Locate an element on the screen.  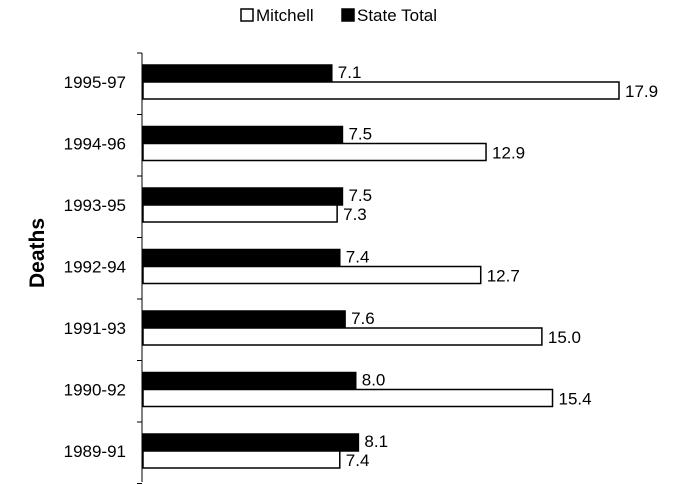
legend-label-state-total: State Total is located at coordinates (397, 15).